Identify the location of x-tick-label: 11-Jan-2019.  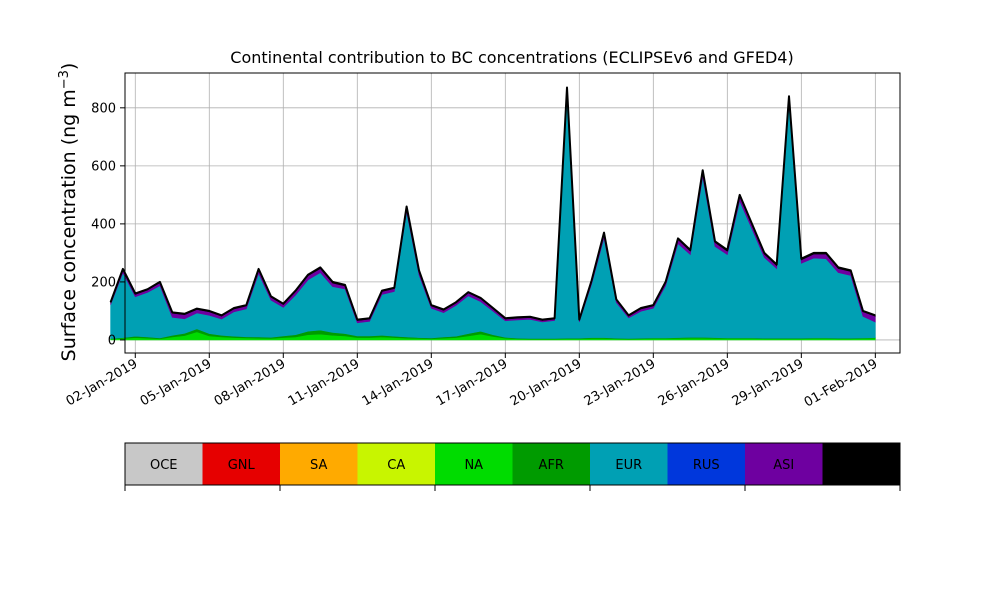
(324, 382).